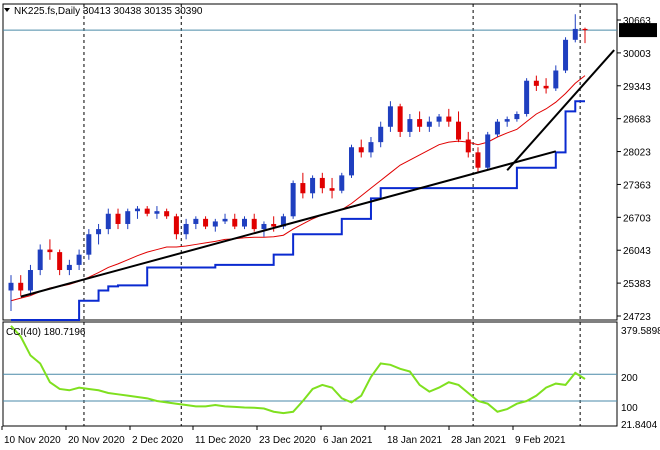  Describe the element at coordinates (637, 21) in the screenshot. I see `price-tick-label: 30663` at that location.